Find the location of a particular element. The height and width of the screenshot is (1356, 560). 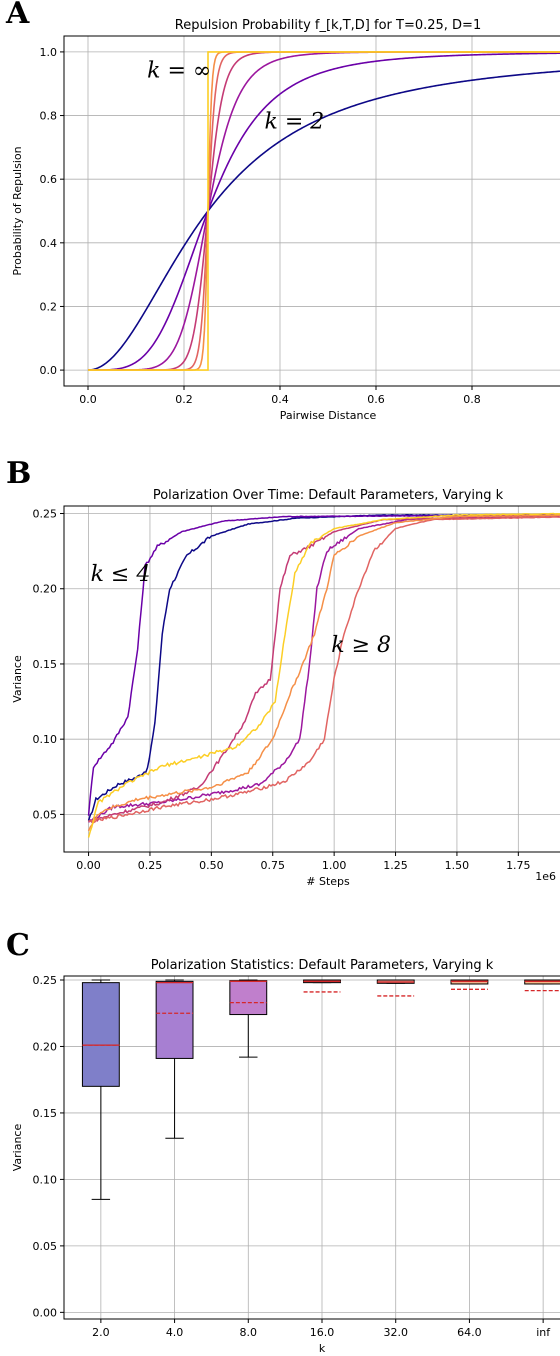

x-tick-label: 32.0 is located at coordinates (395, 1332).